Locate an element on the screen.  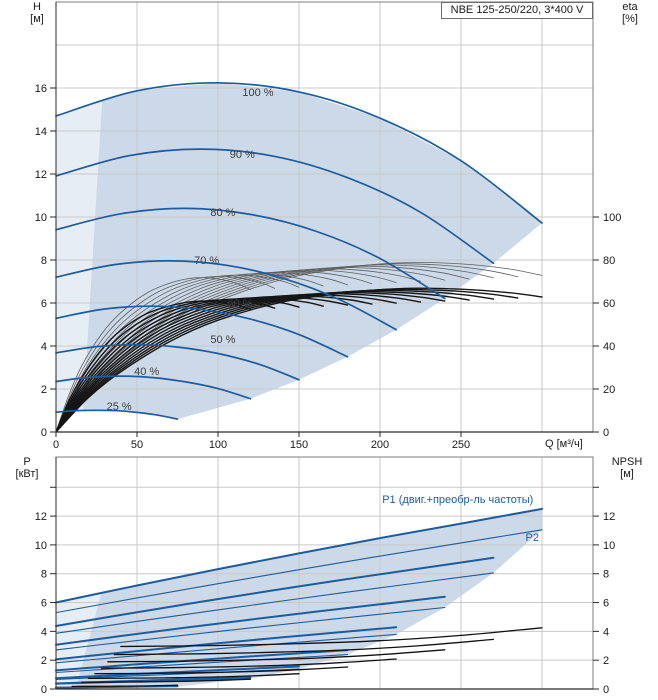
npsh-curves is located at coordinates (307, 657).